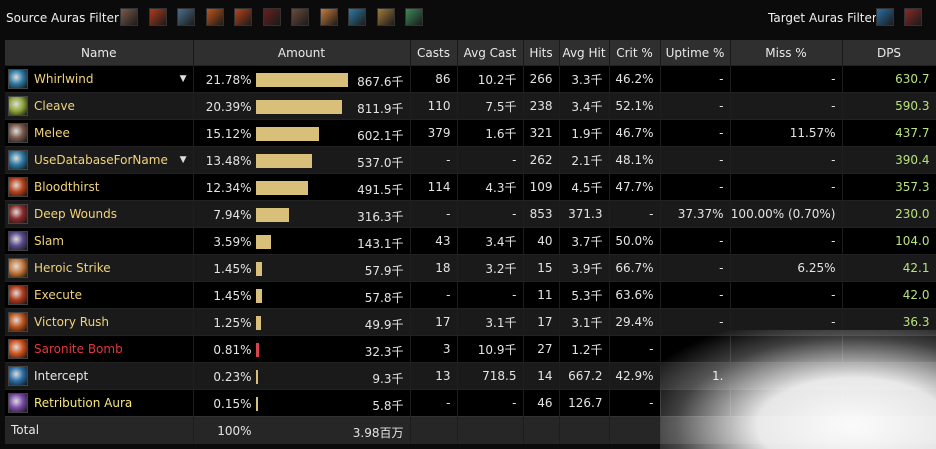 This screenshot has height=449, width=936. What do you see at coordinates (232, 377) in the screenshot?
I see `amount-percent: 0.23%` at bounding box center [232, 377].